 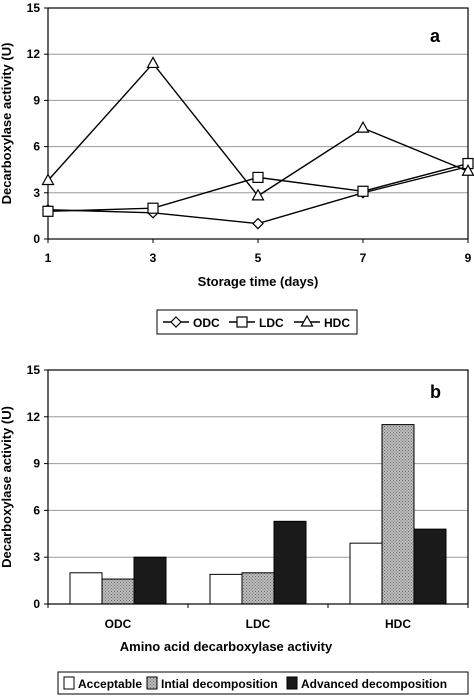 What do you see at coordinates (374, 684) in the screenshot?
I see `legend-label: Advanced decomposition` at bounding box center [374, 684].